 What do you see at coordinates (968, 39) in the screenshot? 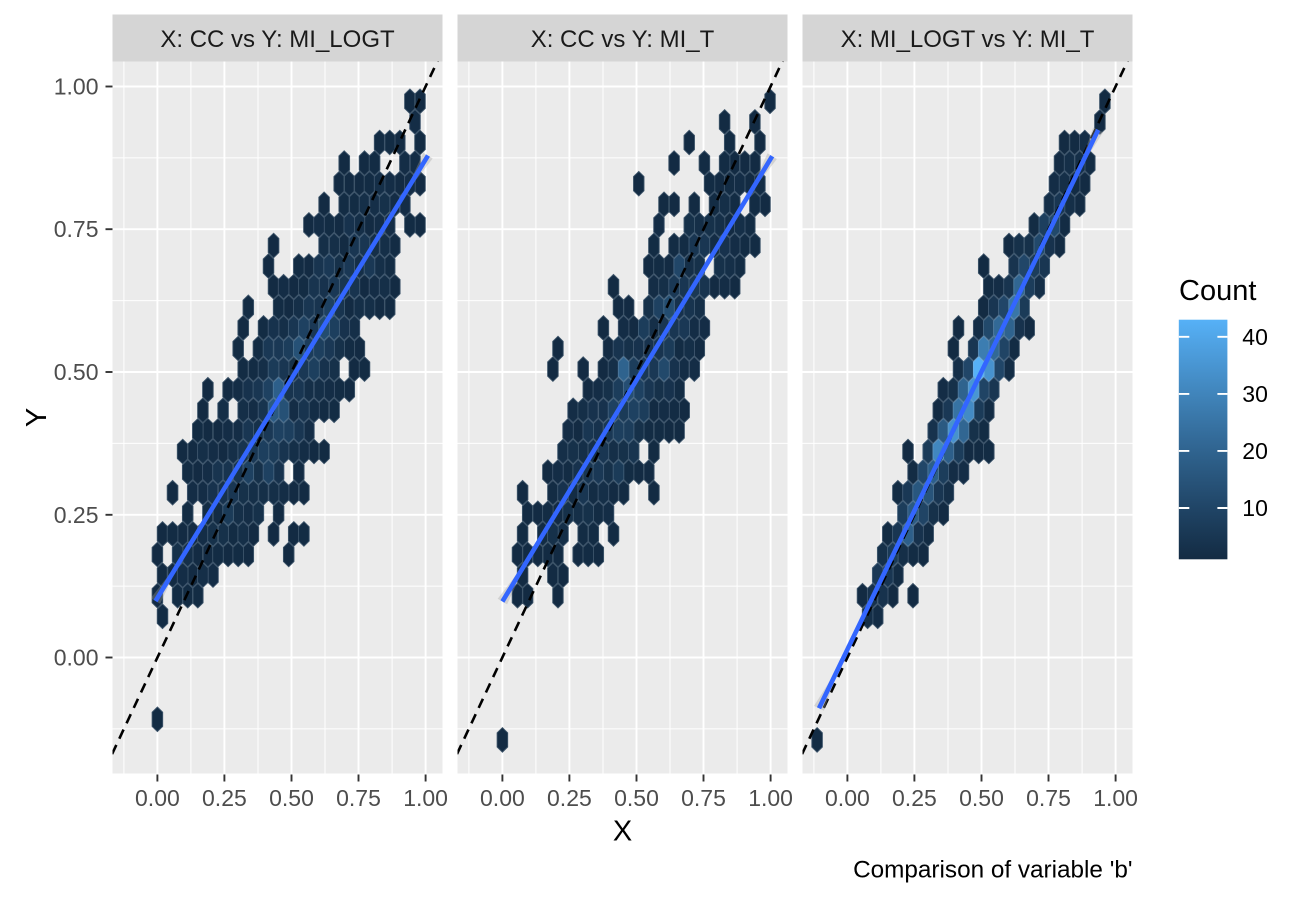
I see `svg-text: X: MI_LOGT vs Y: MI_T` at bounding box center [968, 39].